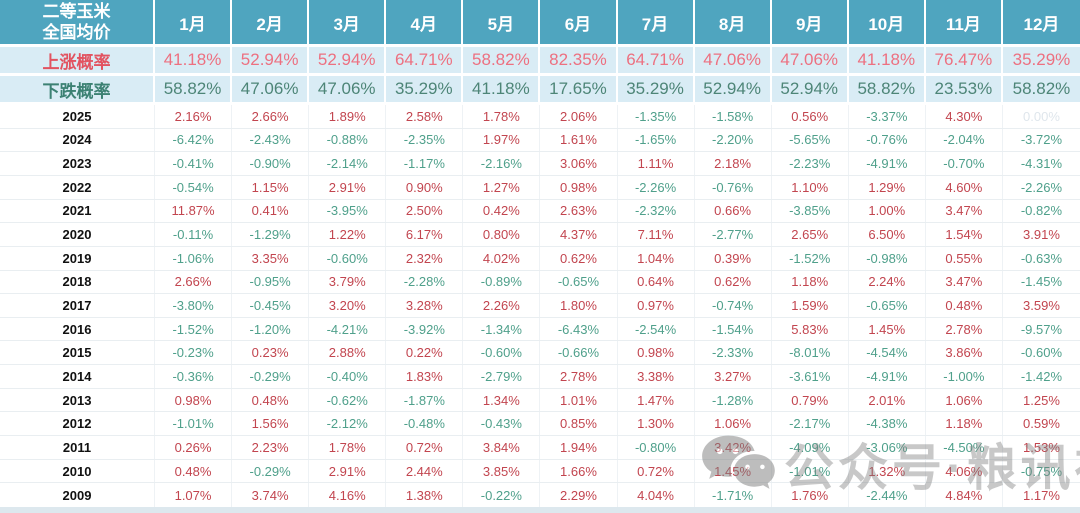 The width and height of the screenshot is (1080, 513). I want to click on value-cell: -0.98%, so click(887, 258).